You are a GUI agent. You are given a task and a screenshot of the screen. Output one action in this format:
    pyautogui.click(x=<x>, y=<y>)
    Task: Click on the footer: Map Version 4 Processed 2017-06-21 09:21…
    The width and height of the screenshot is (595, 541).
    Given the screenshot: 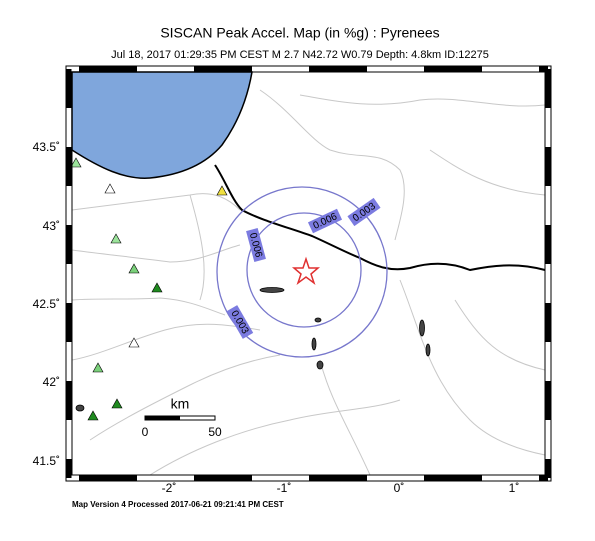 What is the action you would take?
    pyautogui.click(x=178, y=504)
    